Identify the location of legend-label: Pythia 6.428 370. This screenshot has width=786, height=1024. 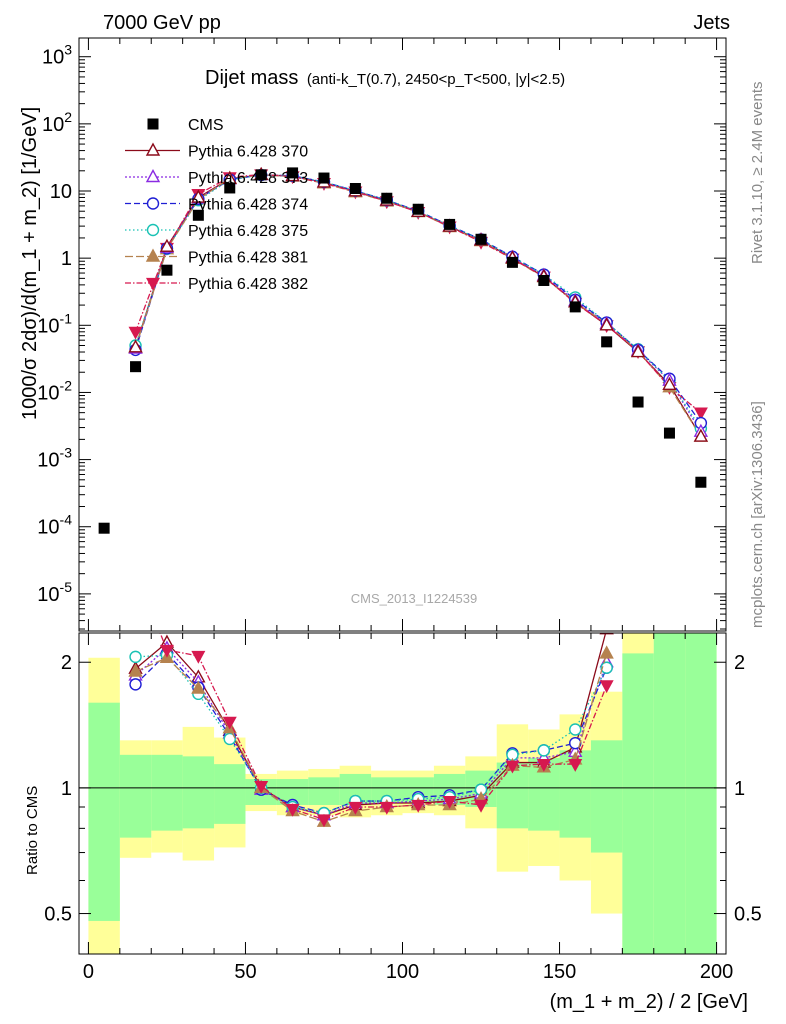
(248, 152).